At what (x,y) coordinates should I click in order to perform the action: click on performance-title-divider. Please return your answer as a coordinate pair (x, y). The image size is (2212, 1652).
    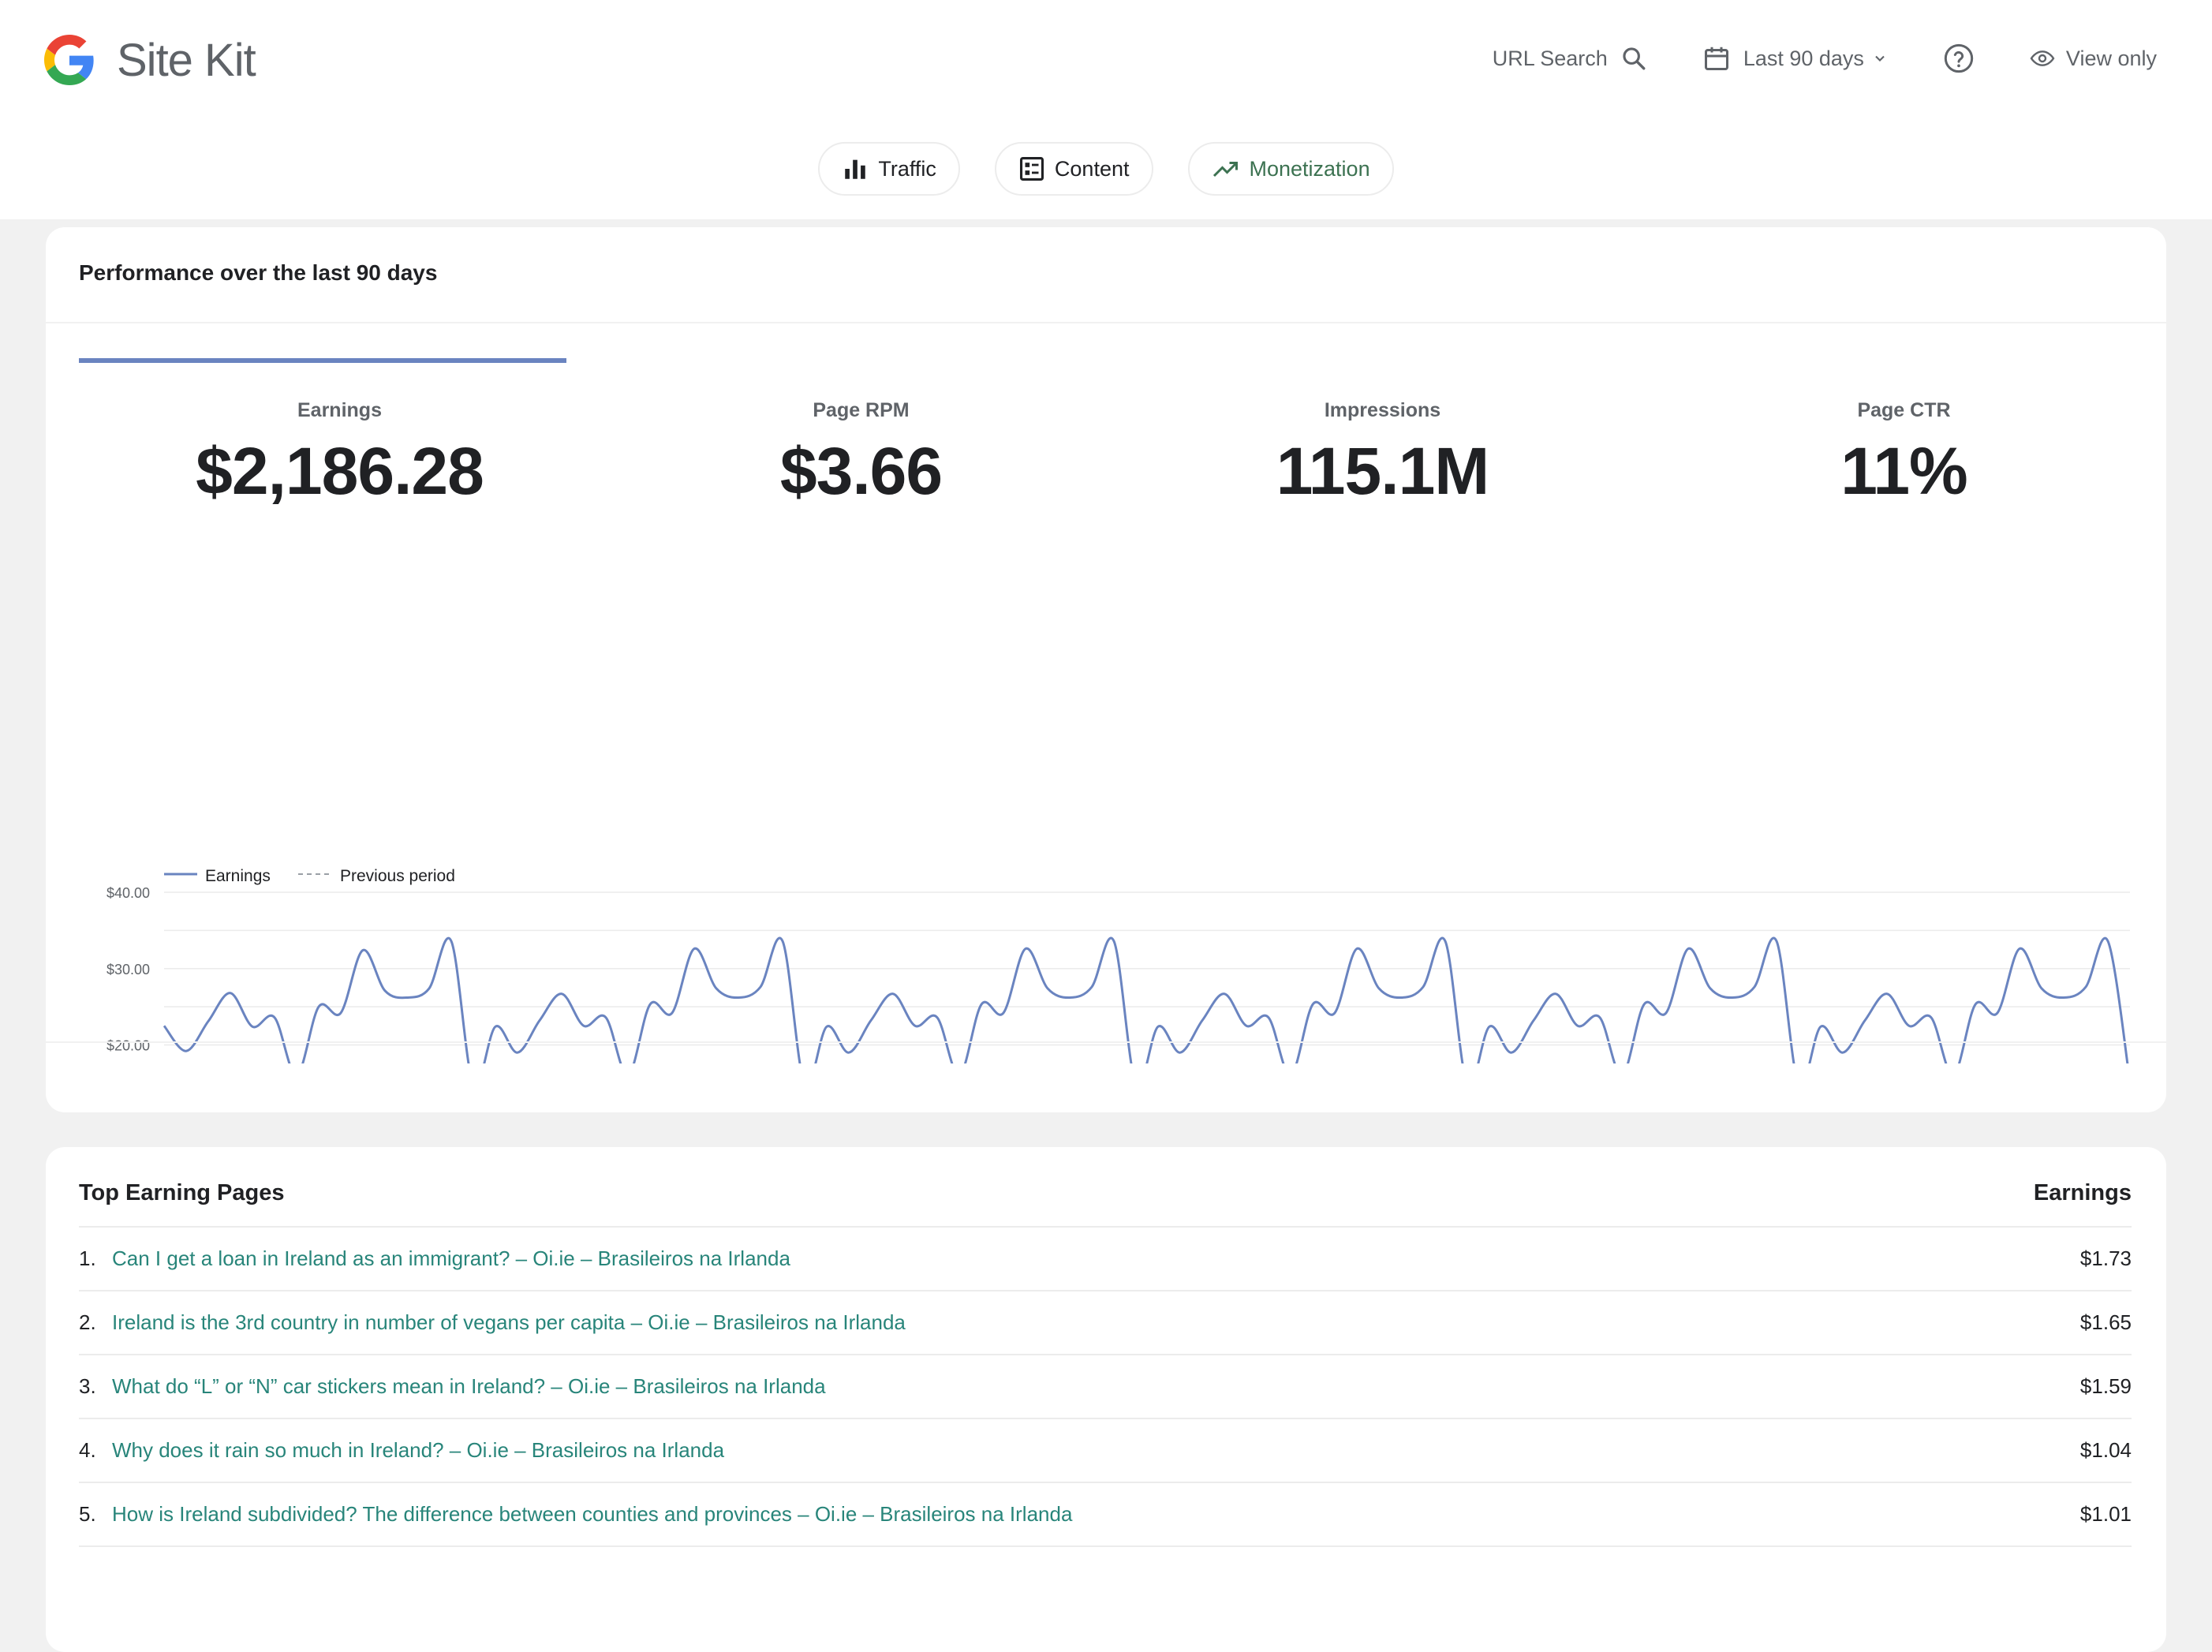
    Looking at the image, I should click on (1106, 323).